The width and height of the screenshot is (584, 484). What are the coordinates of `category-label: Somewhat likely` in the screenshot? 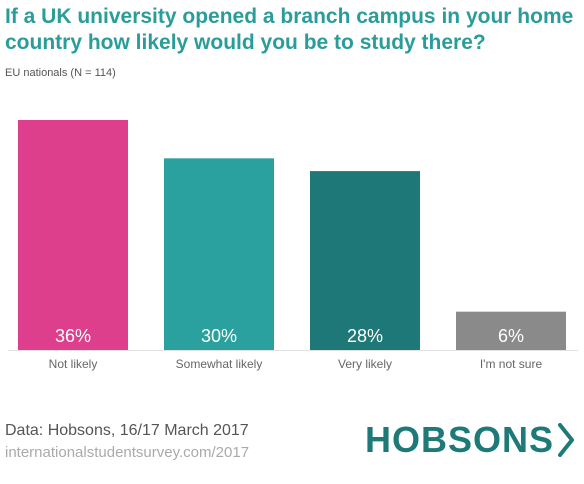 It's located at (219, 364).